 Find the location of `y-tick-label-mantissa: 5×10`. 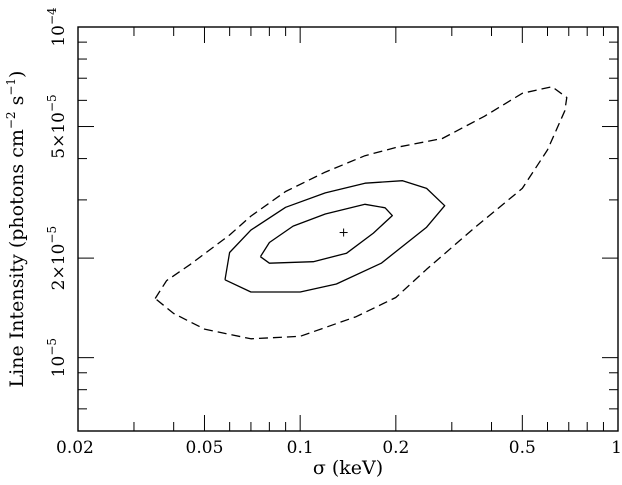

y-tick-label-mantissa: 5×10 is located at coordinates (59, 135).